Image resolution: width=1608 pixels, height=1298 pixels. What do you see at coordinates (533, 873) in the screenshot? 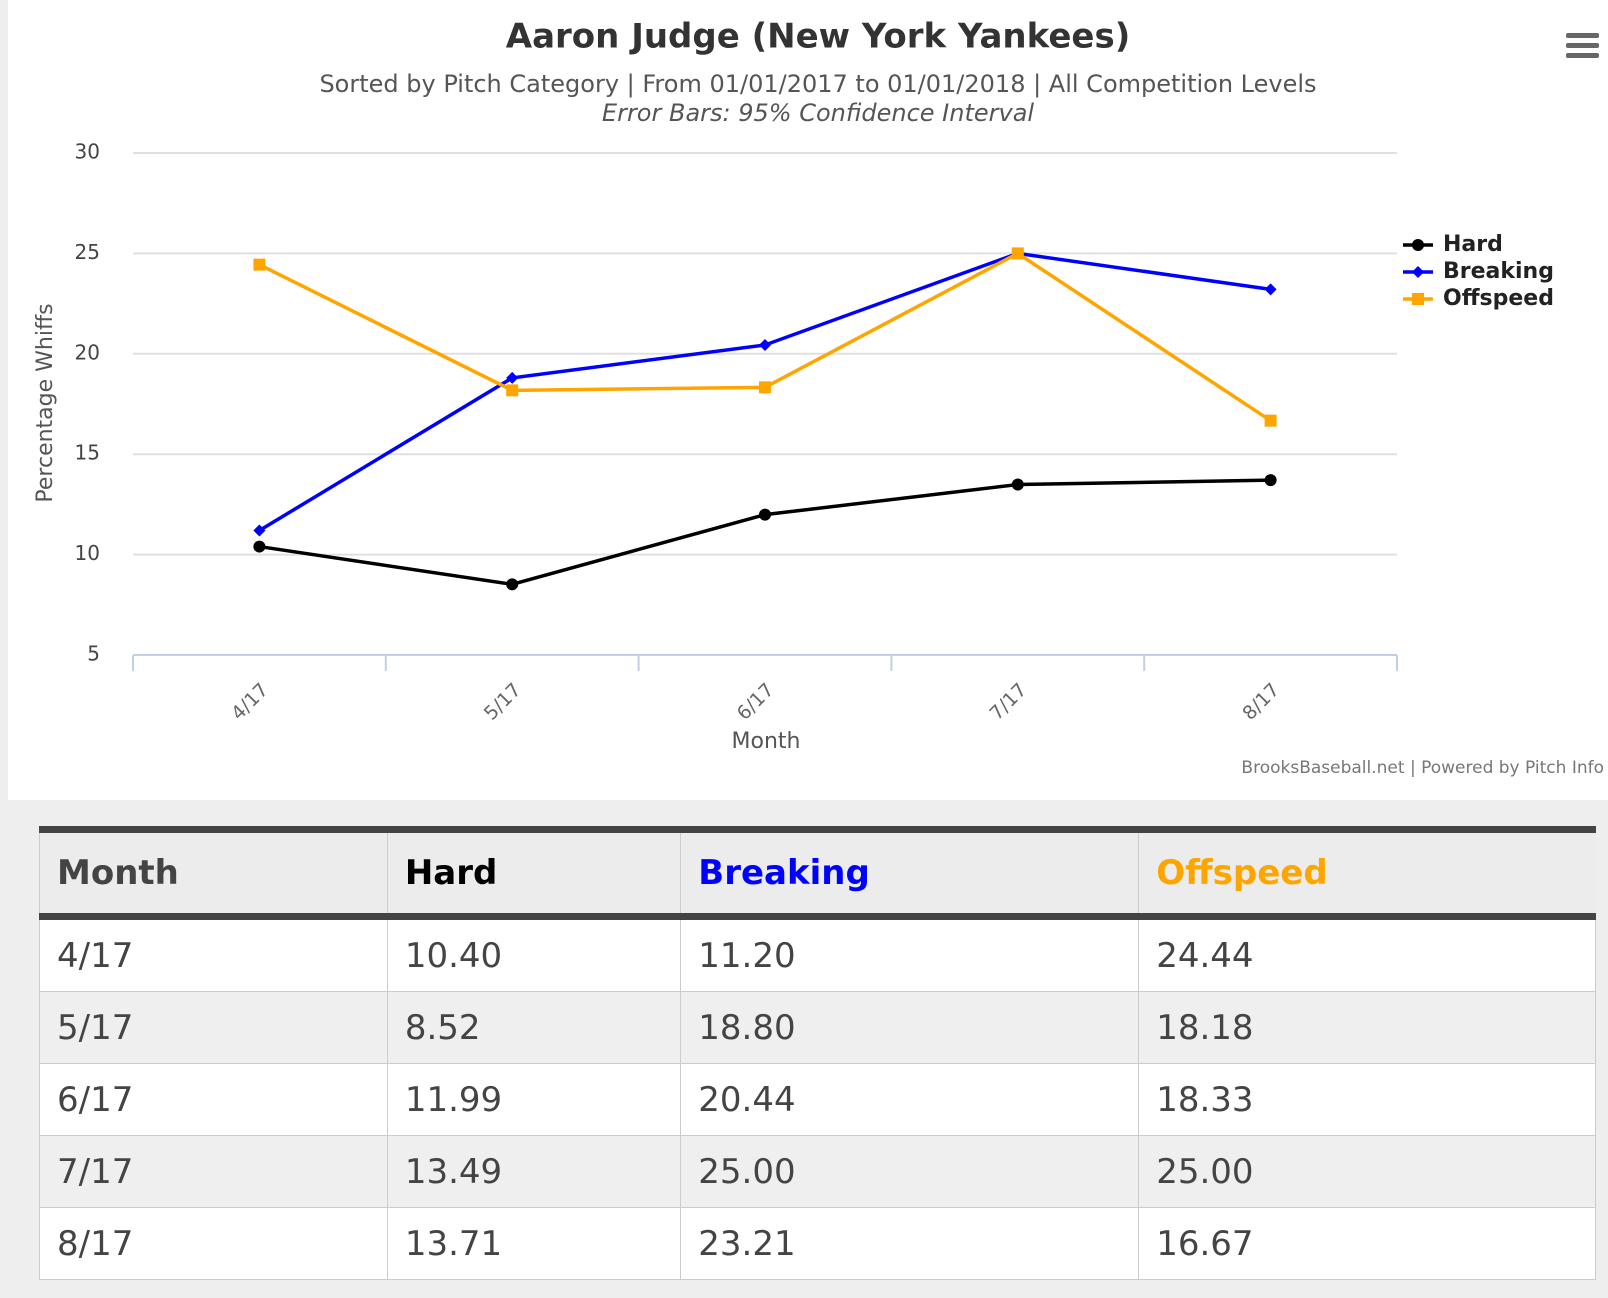
I see `table-header-cell: Hard` at bounding box center [533, 873].